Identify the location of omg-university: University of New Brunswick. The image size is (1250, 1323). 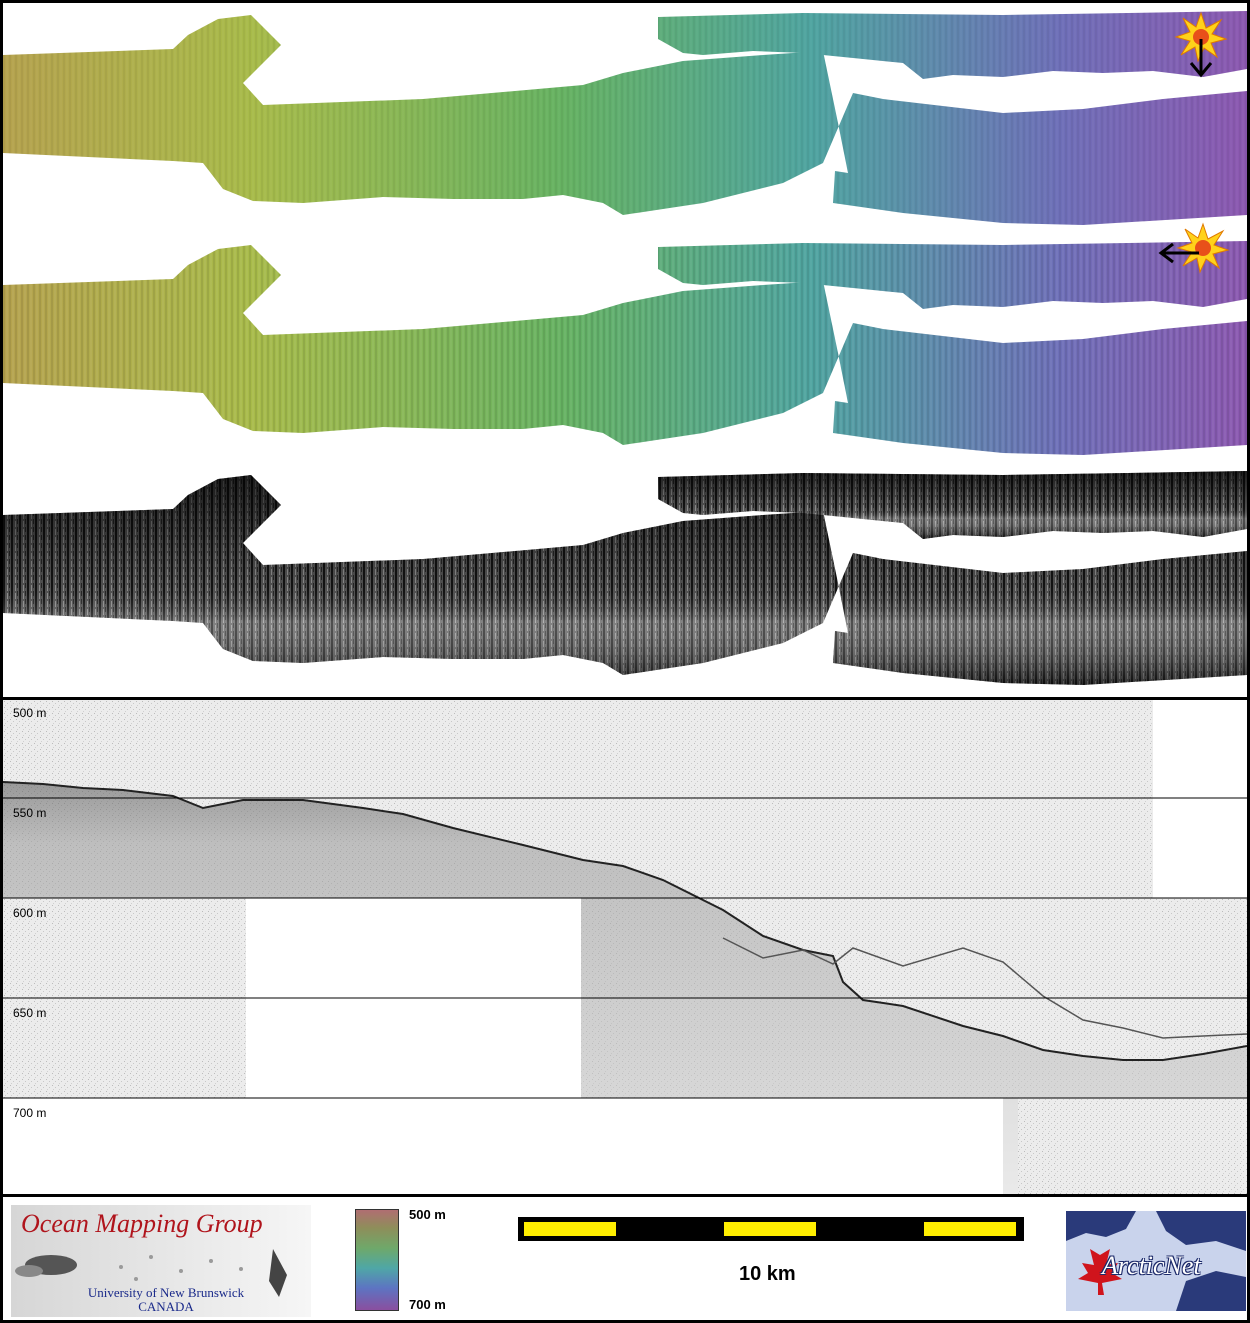
(166, 1292).